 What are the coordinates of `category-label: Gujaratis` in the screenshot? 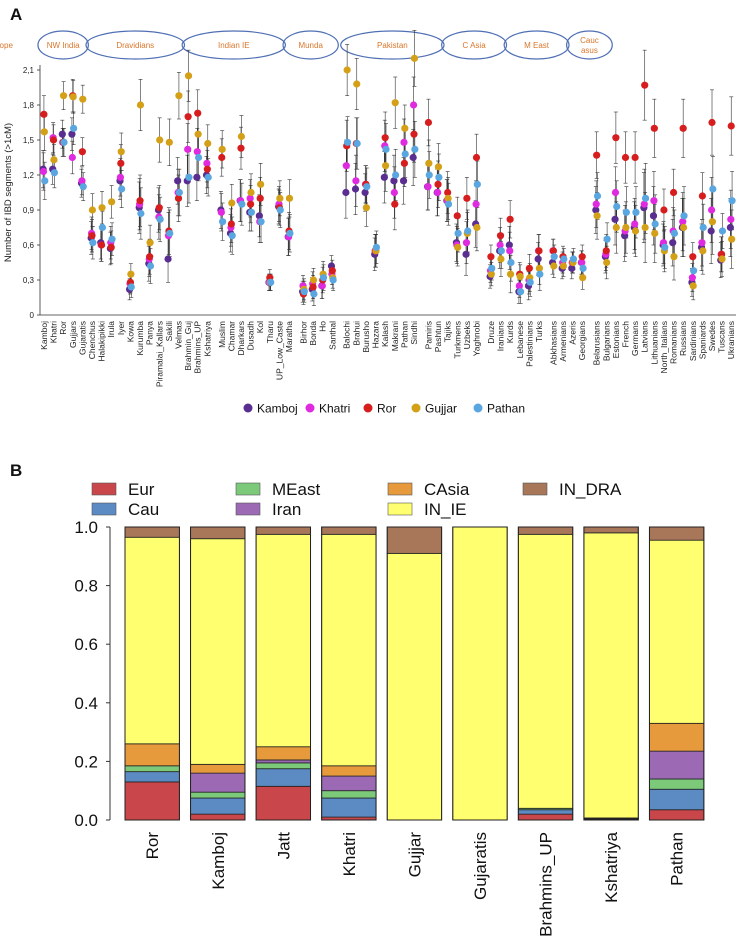 It's located at (82, 338).